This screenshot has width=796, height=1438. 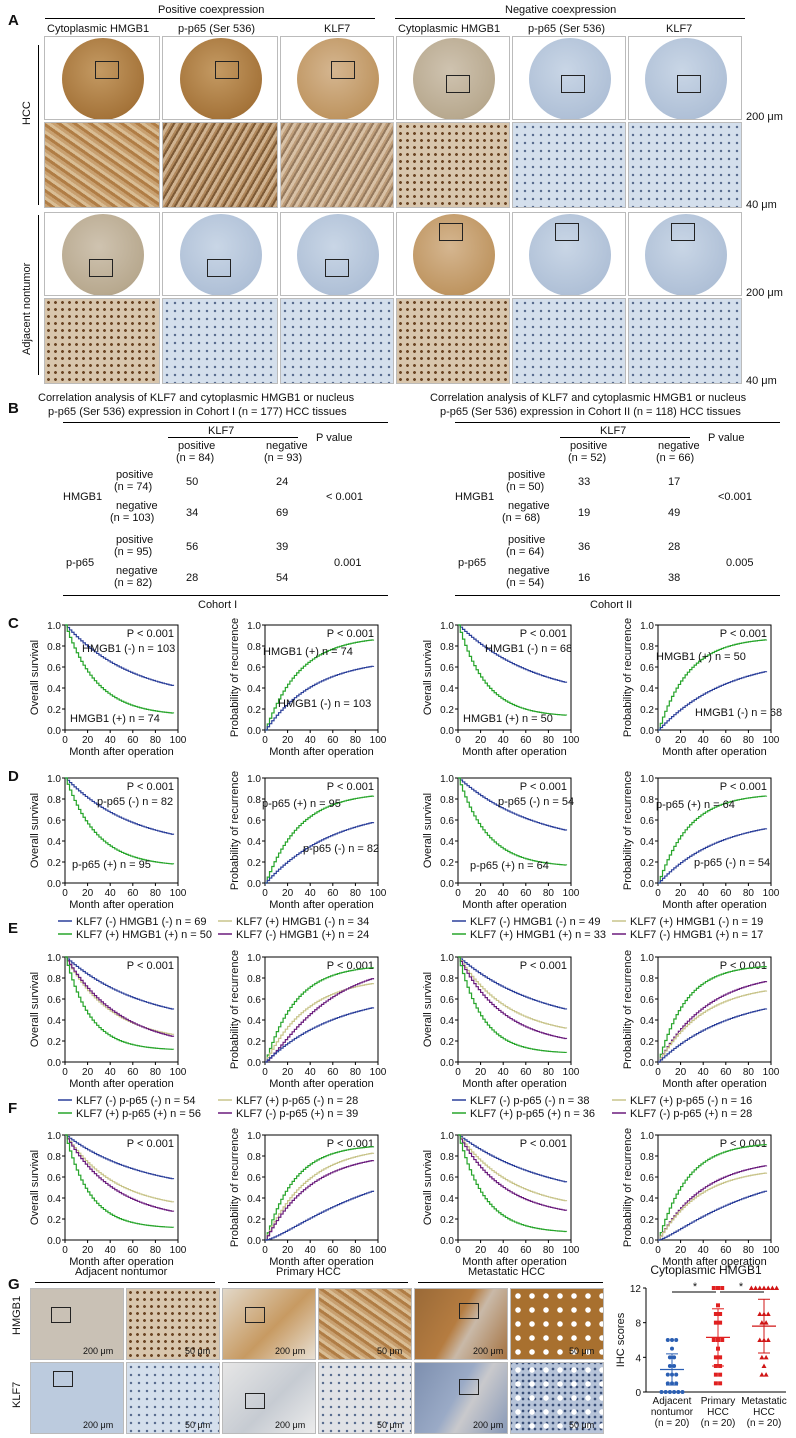 I want to click on curve-label-b: HMGB1 (+) n = 50, so click(x=508, y=719).